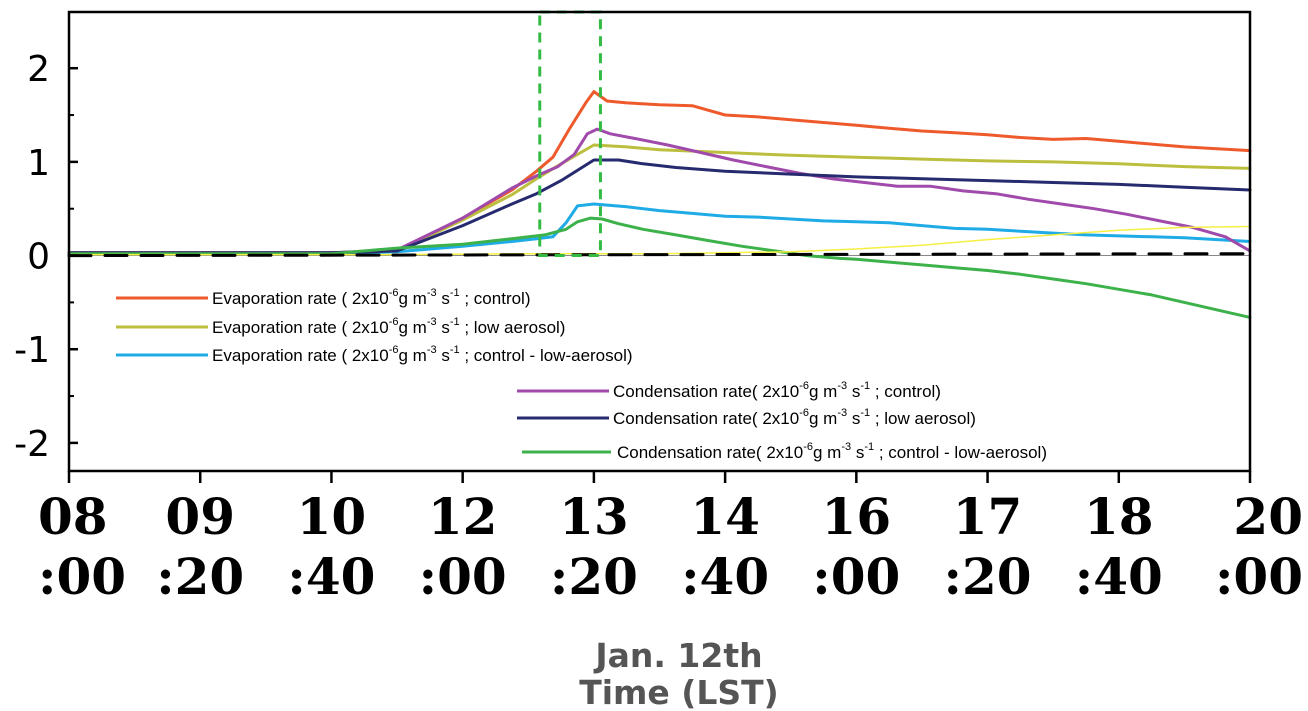 This screenshot has height=711, width=1308. Describe the element at coordinates (38, 163) in the screenshot. I see `y-tick-label: 1` at that location.